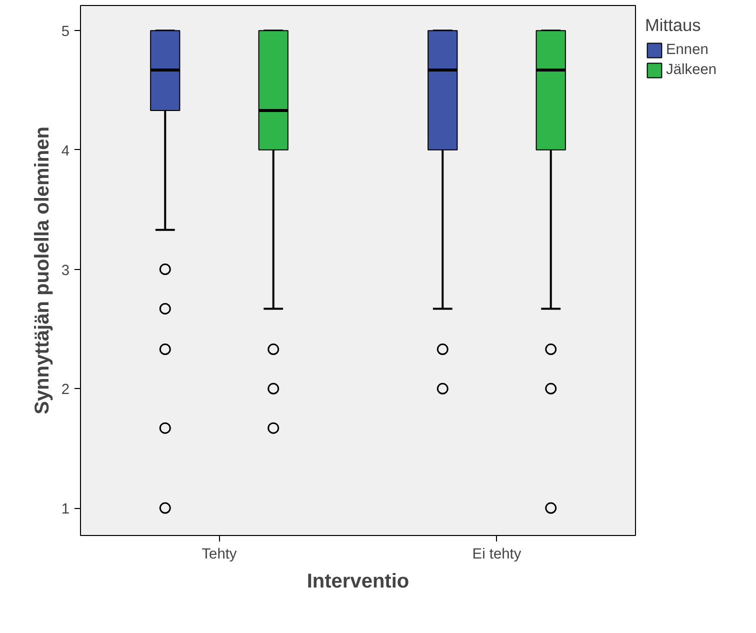 The width and height of the screenshot is (756, 633). What do you see at coordinates (65, 390) in the screenshot?
I see `y-tick-label: 2` at bounding box center [65, 390].